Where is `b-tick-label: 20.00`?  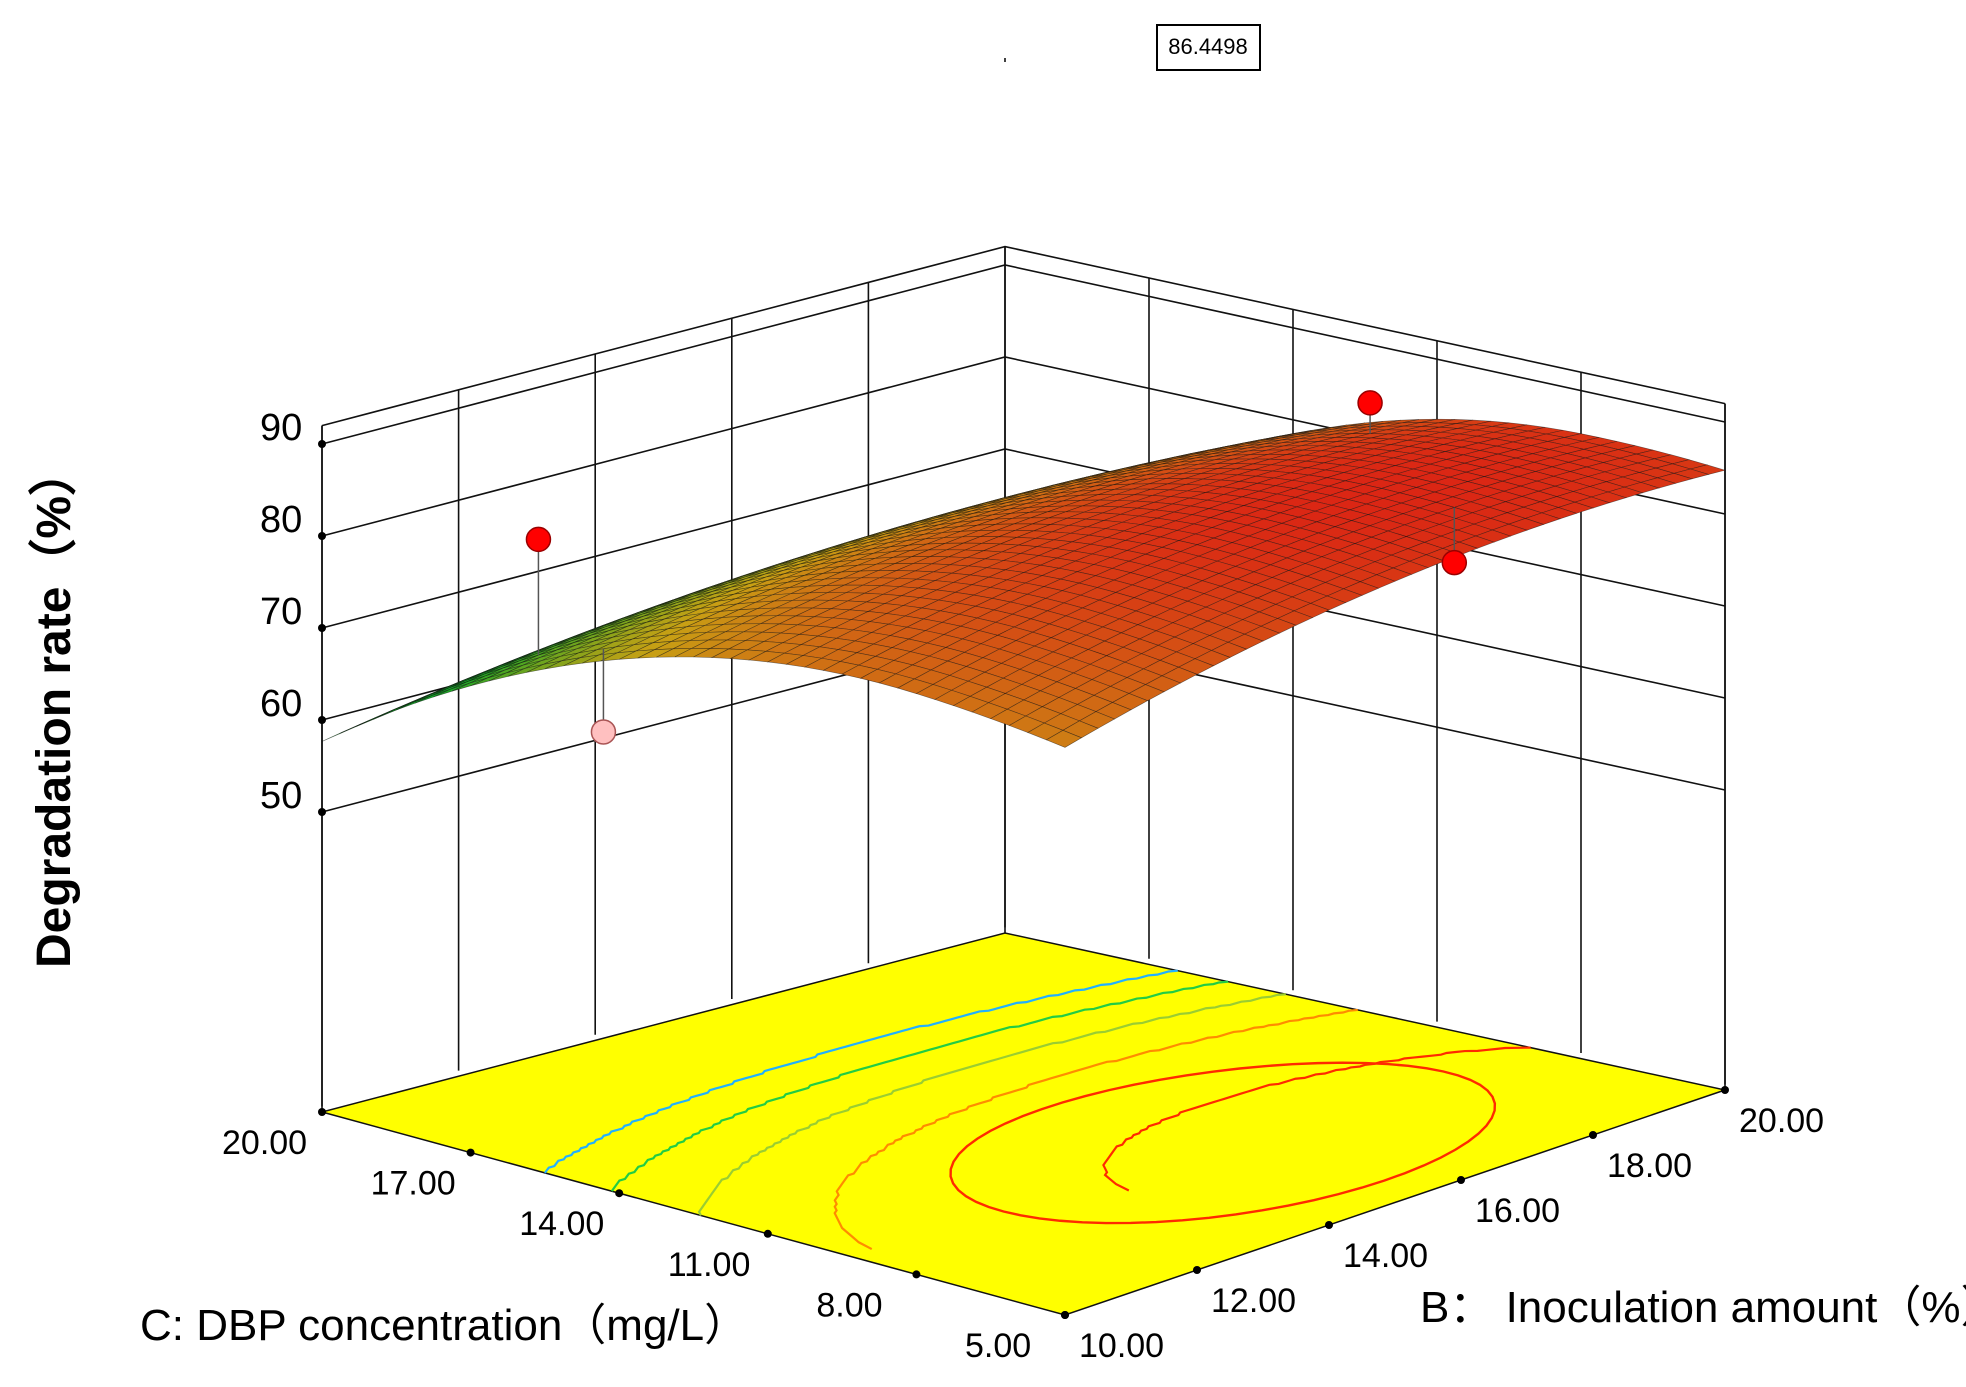 b-tick-label: 20.00 is located at coordinates (1781, 1121).